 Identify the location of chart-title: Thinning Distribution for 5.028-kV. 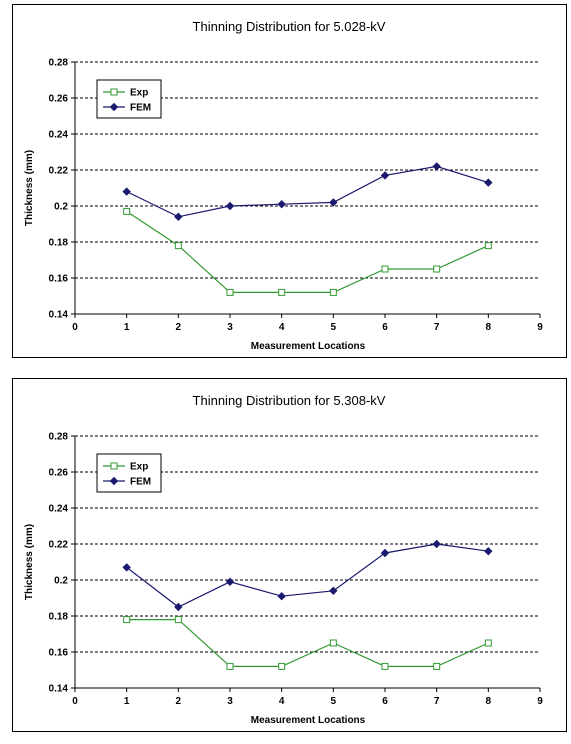
(289, 26).